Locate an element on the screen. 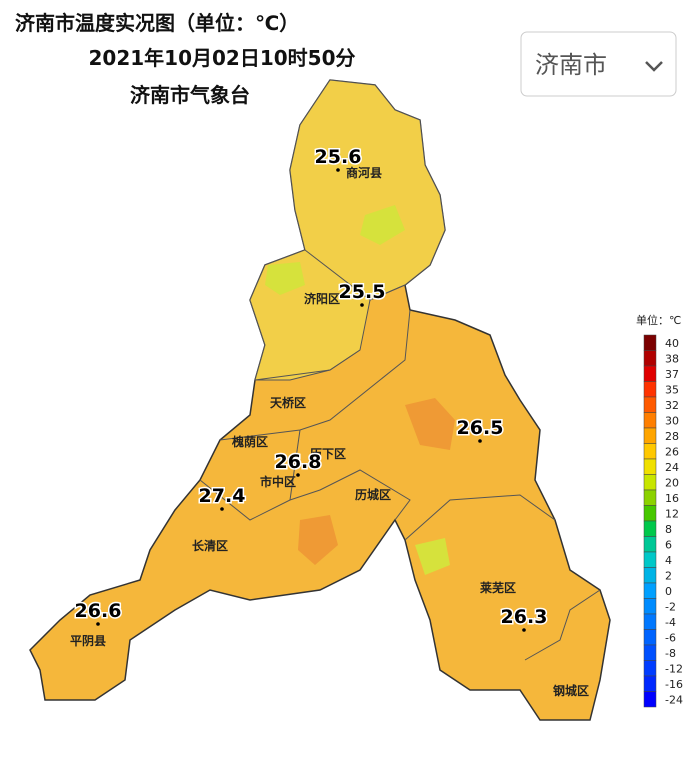 The width and height of the screenshot is (700, 766). legend-label: 2 is located at coordinates (668, 575).